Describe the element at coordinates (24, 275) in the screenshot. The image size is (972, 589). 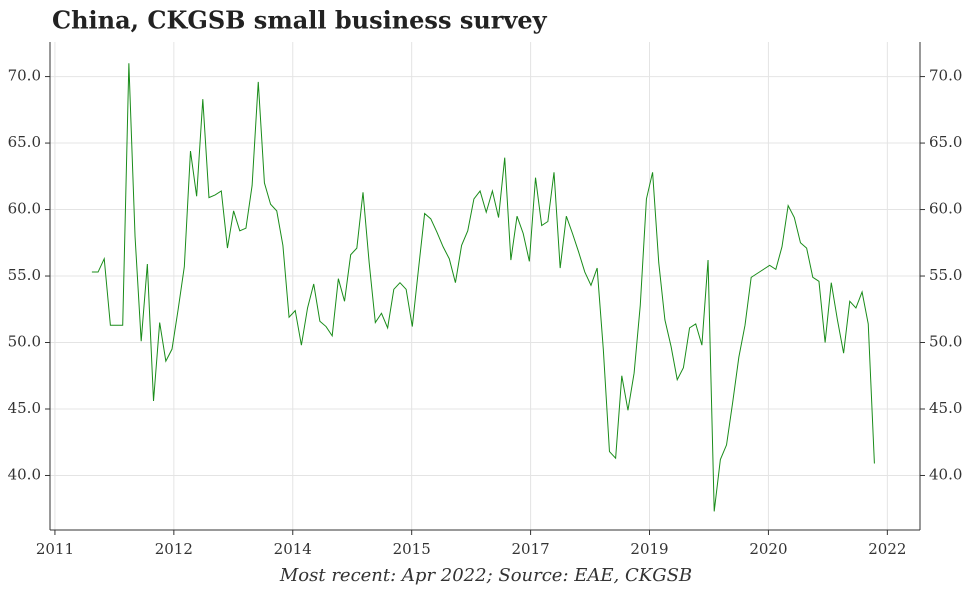
I see `y-tick-label: 55.0` at that location.